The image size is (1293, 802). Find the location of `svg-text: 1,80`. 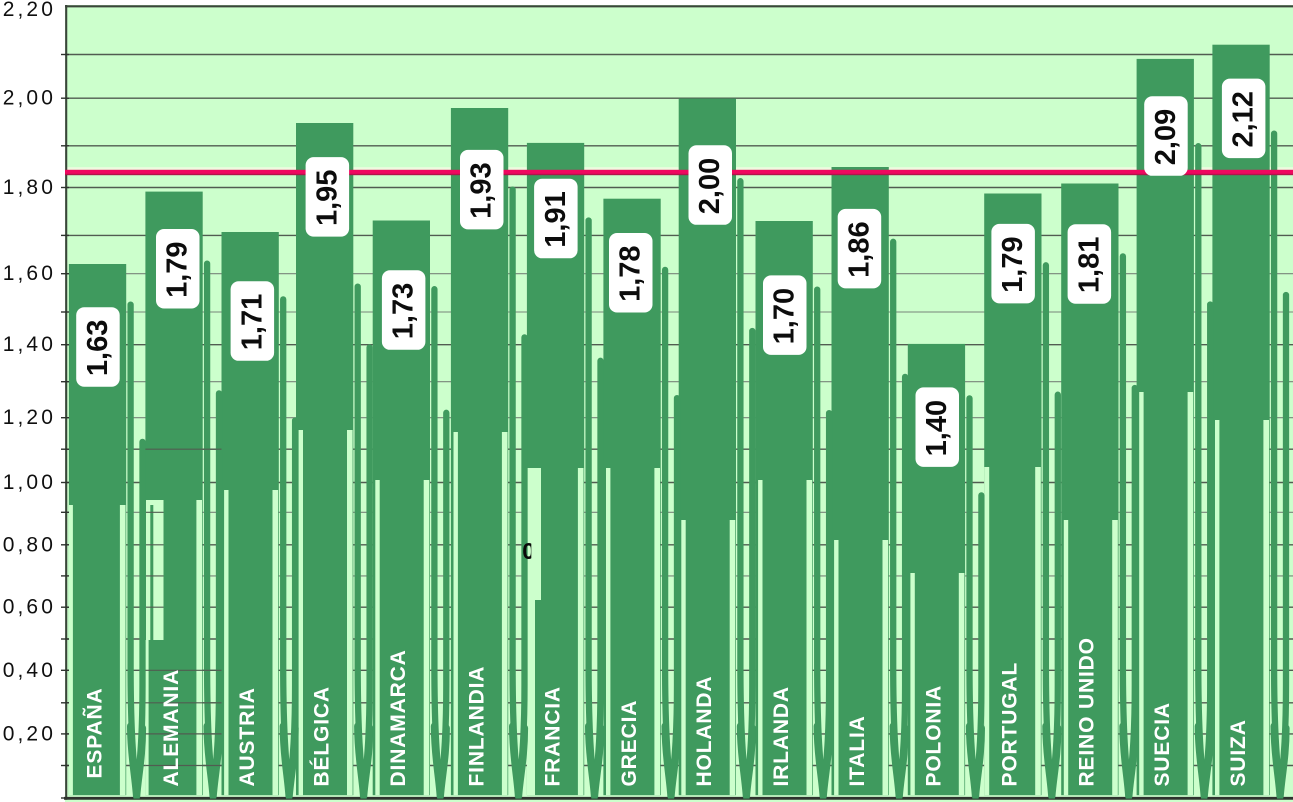

svg-text: 1,80 is located at coordinates (29, 187).